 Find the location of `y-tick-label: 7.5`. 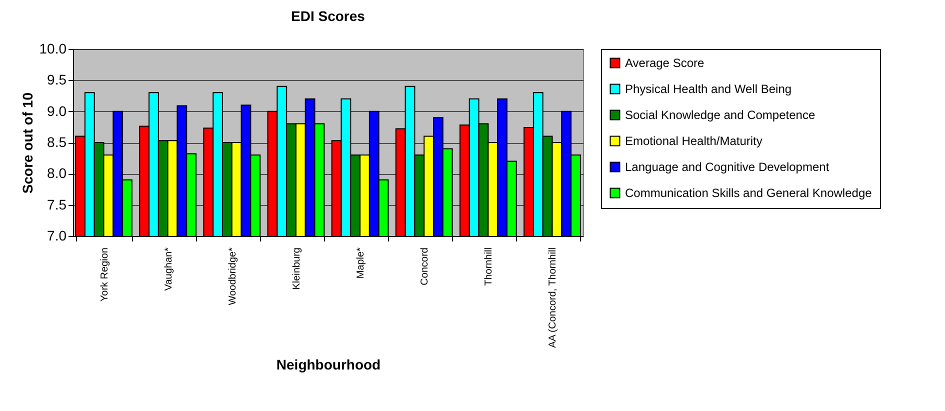

y-tick-label: 7.5 is located at coordinates (57, 204).